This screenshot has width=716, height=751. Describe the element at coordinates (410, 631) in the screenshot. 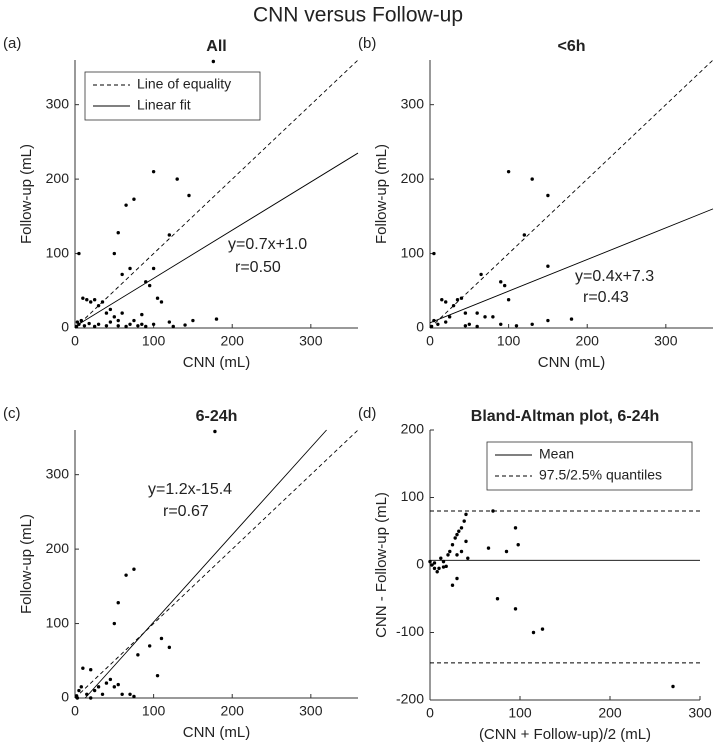

I see `y-tick-label: -100` at that location.